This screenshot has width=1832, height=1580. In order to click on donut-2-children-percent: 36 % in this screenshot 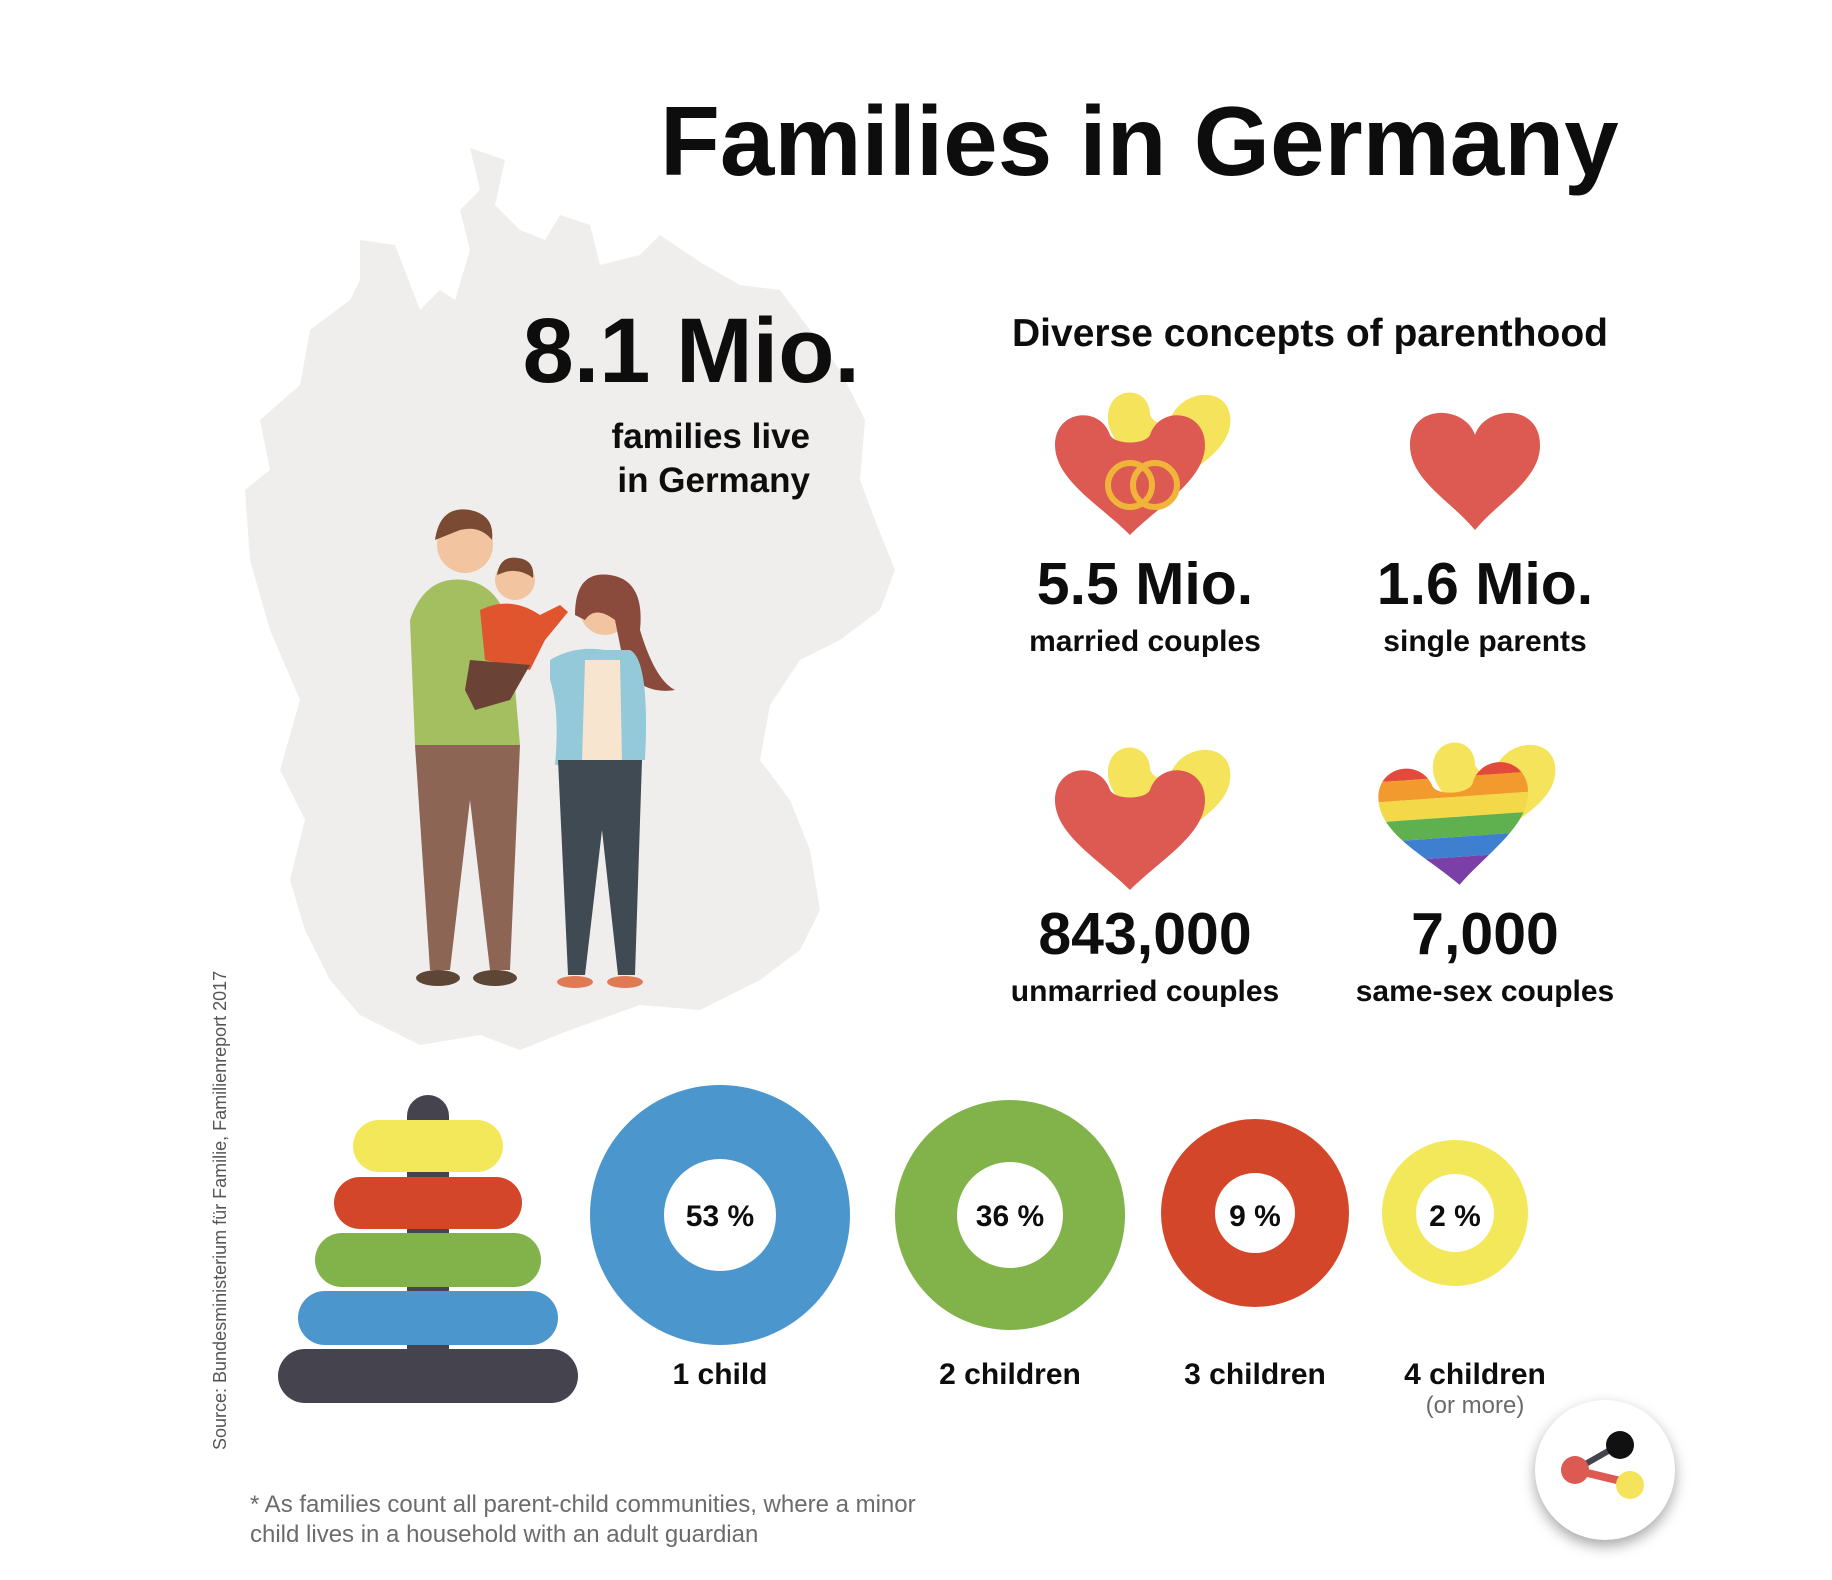, I will do `click(1010, 1216)`.